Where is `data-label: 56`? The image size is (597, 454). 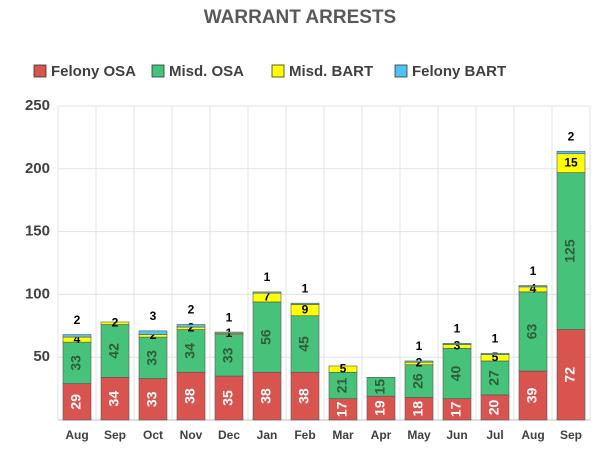
data-label: 56 is located at coordinates (266, 337).